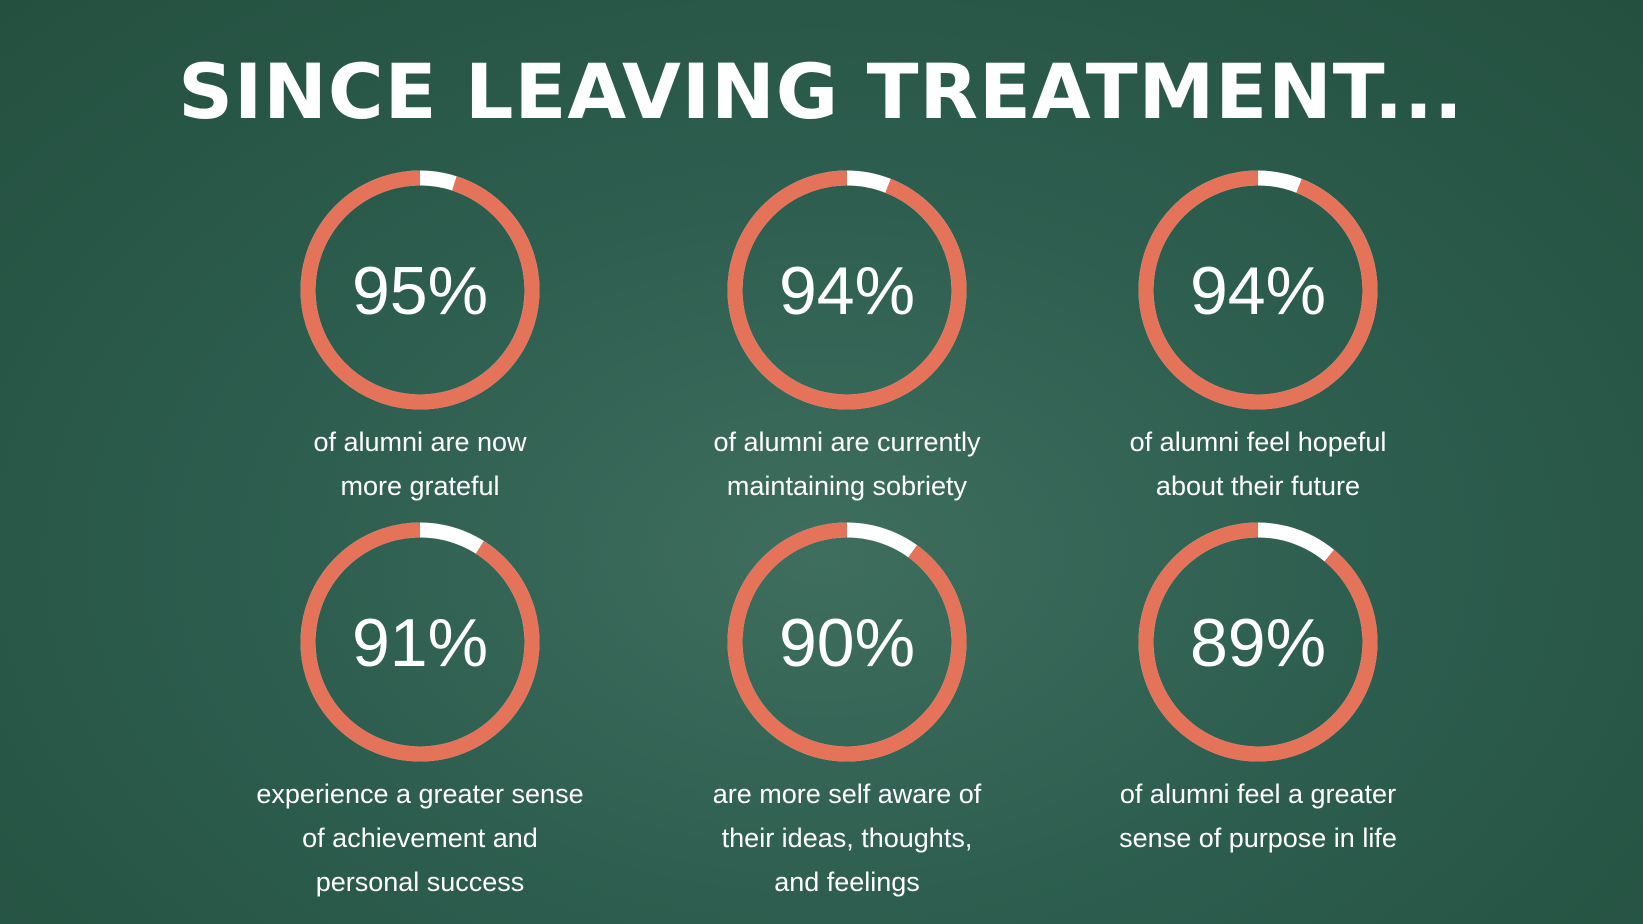 This screenshot has width=1643, height=924. I want to click on value-label: 91%, so click(420, 643).